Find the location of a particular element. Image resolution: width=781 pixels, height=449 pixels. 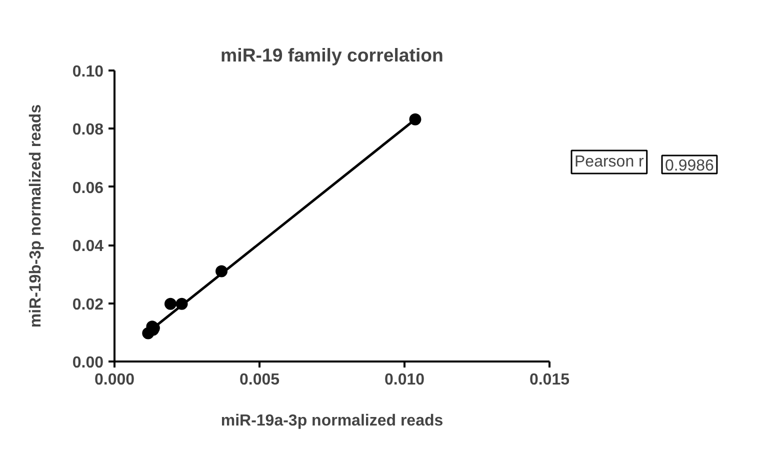

y-tick-label: 0.04 is located at coordinates (88, 247).